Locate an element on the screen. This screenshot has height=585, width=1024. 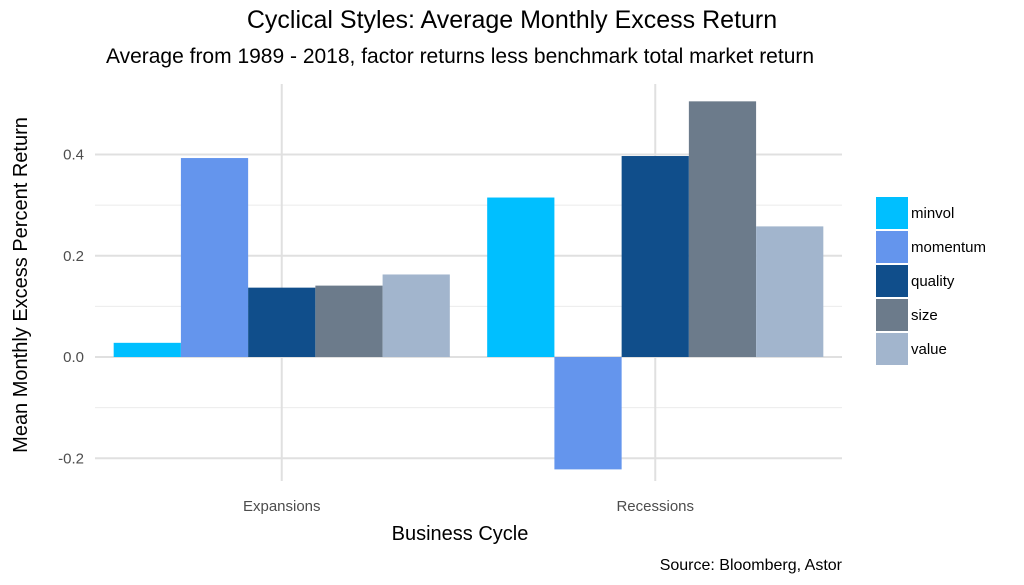
x-axis-title: Business Cycle is located at coordinates (460, 534).